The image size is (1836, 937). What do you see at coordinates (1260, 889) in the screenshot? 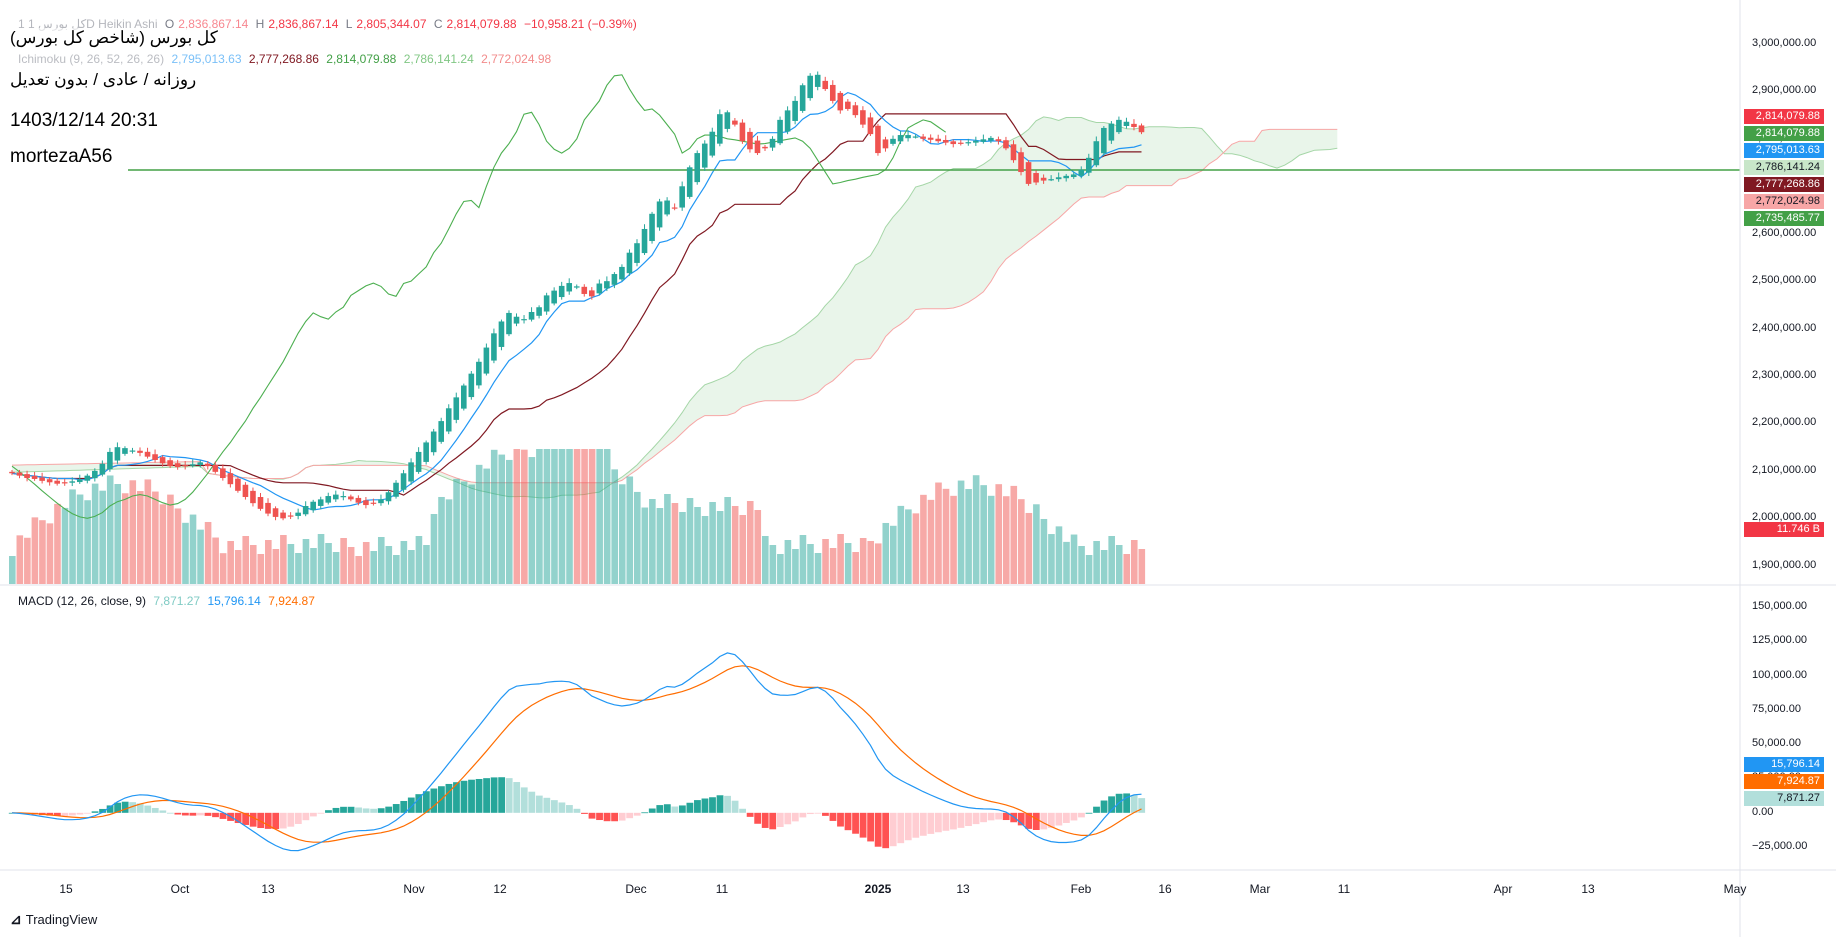
I see `date-axis-label: Mar` at bounding box center [1260, 889].